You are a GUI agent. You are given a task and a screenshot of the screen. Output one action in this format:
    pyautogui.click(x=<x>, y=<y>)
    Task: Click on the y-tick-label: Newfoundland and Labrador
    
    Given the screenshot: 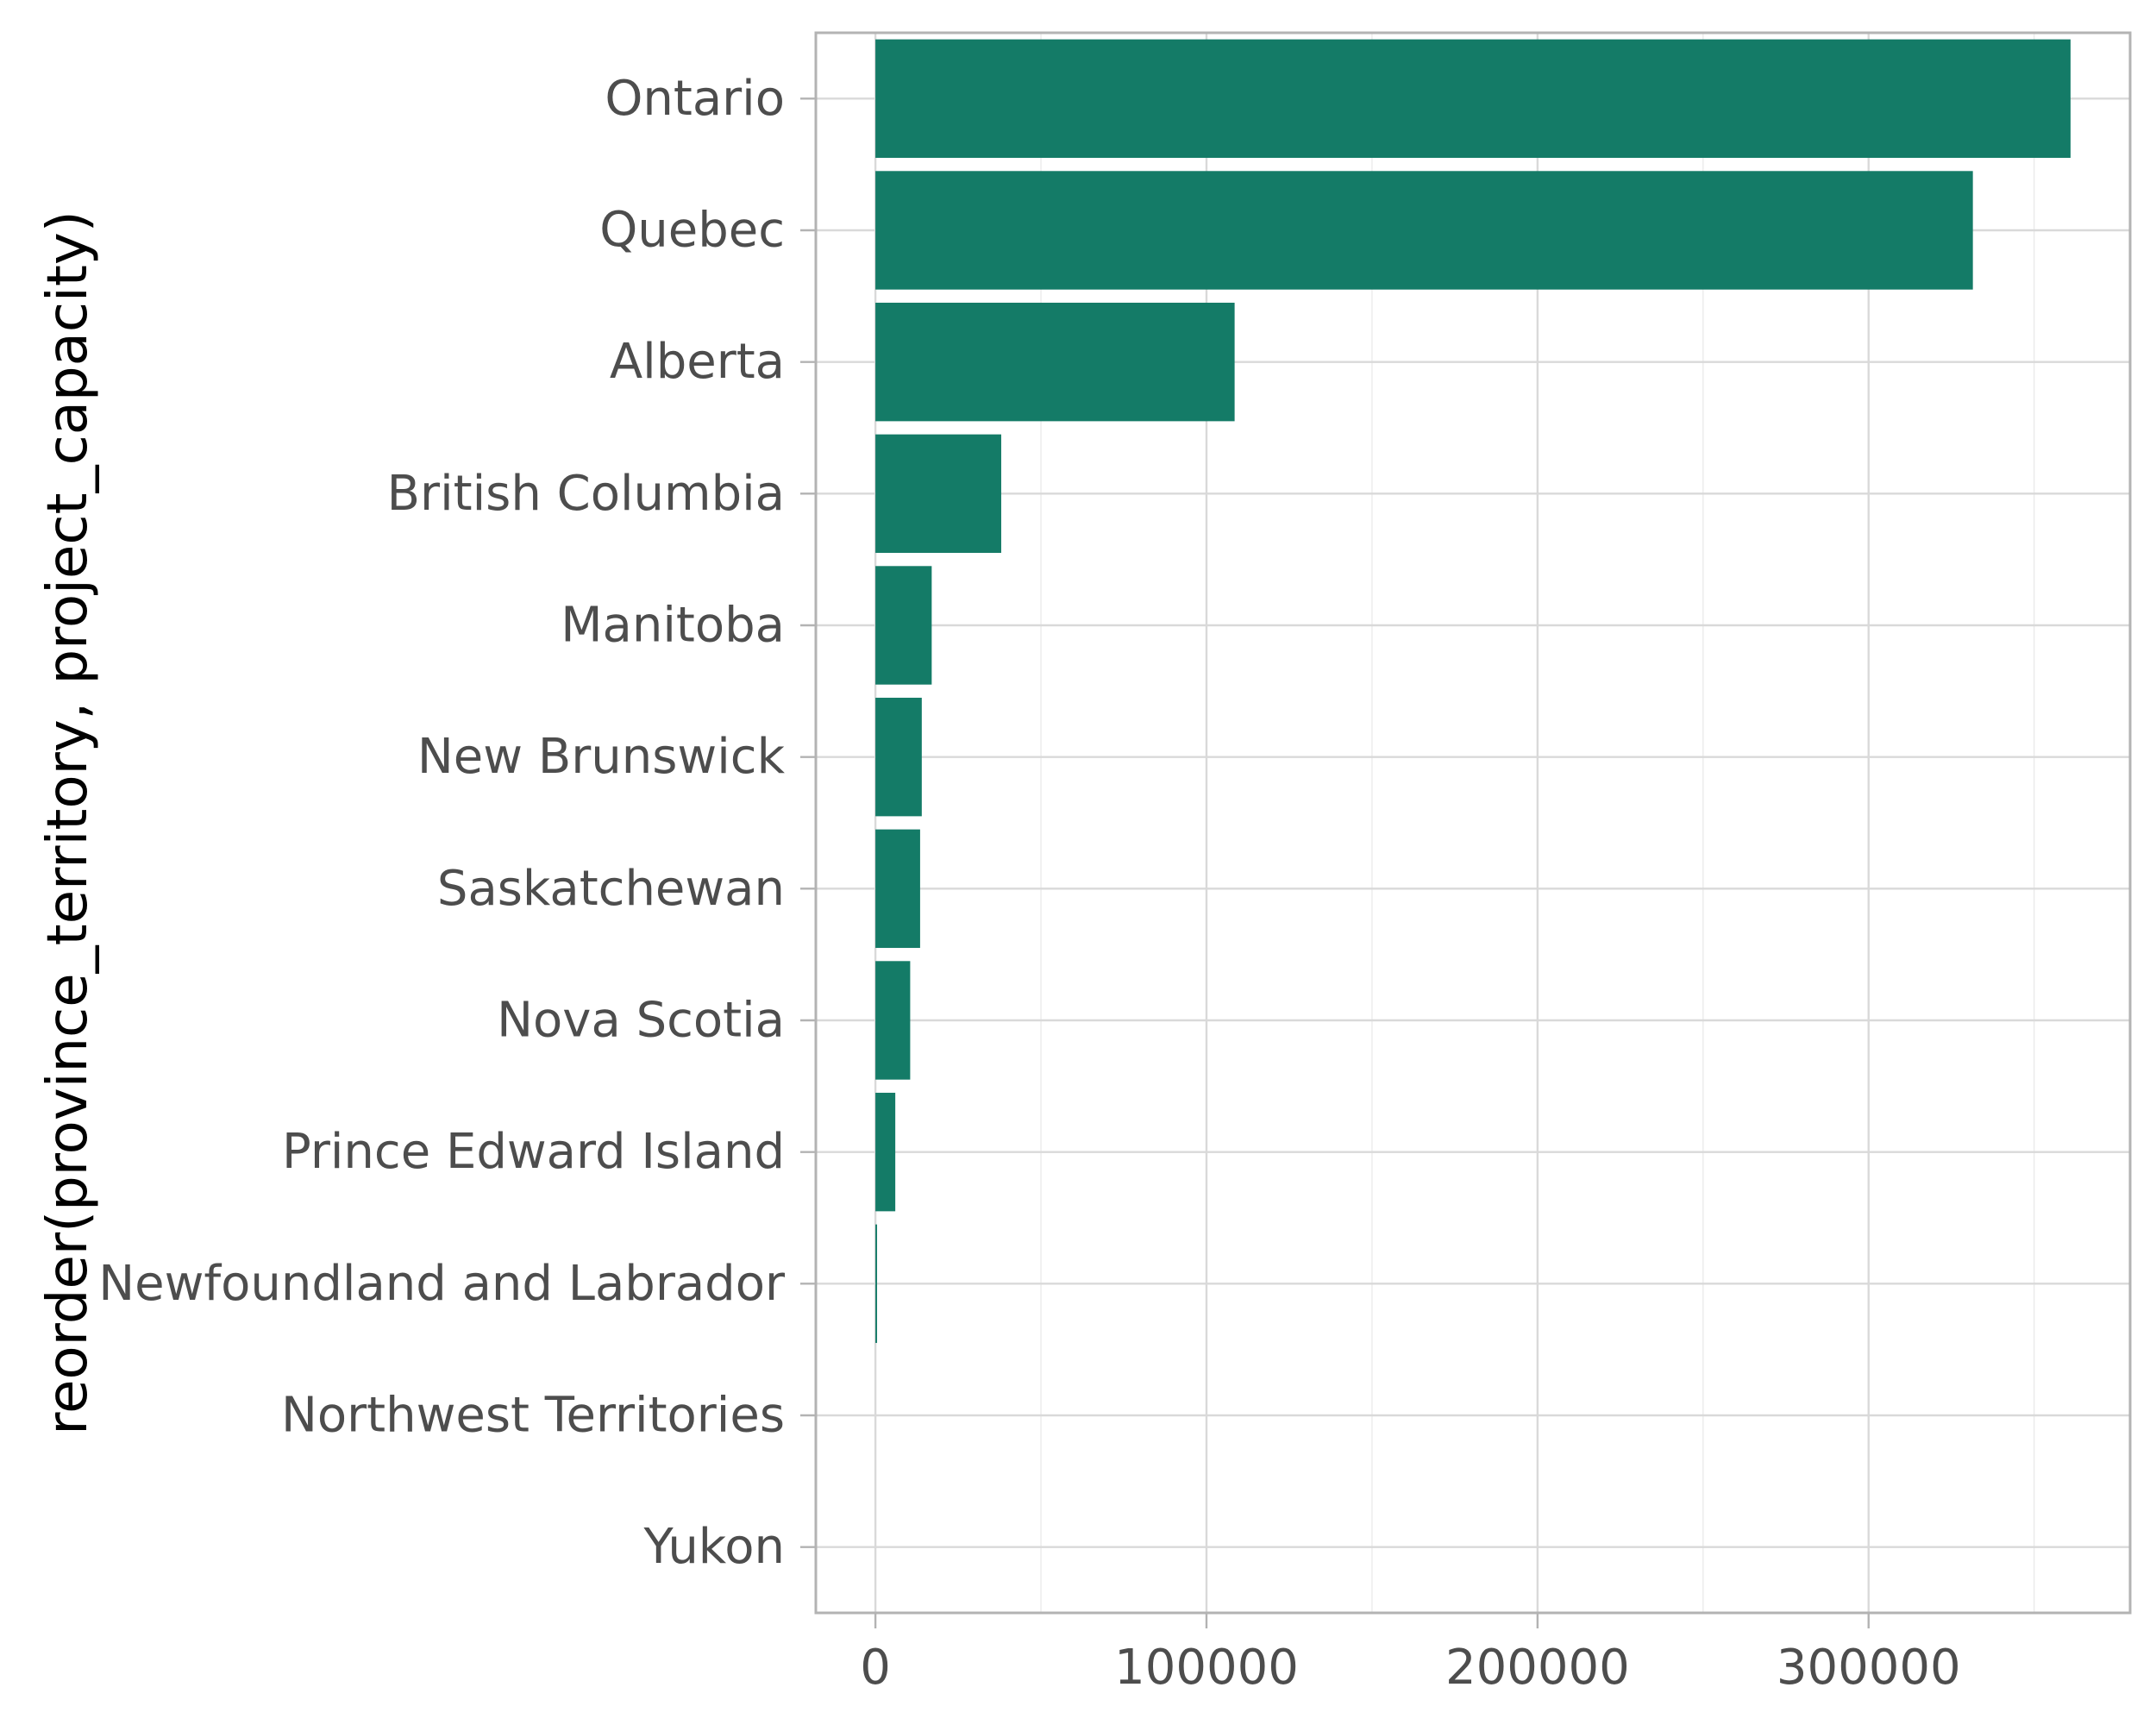 What is the action you would take?
    pyautogui.click(x=442, y=1284)
    